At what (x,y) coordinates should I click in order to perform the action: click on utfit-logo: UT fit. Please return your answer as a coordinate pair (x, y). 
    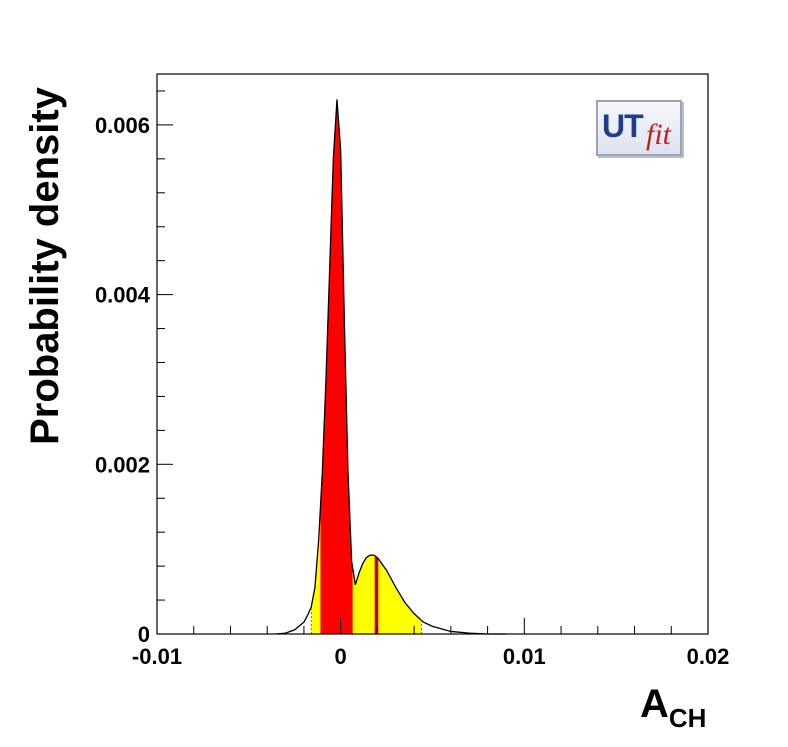
    Looking at the image, I should click on (639, 128).